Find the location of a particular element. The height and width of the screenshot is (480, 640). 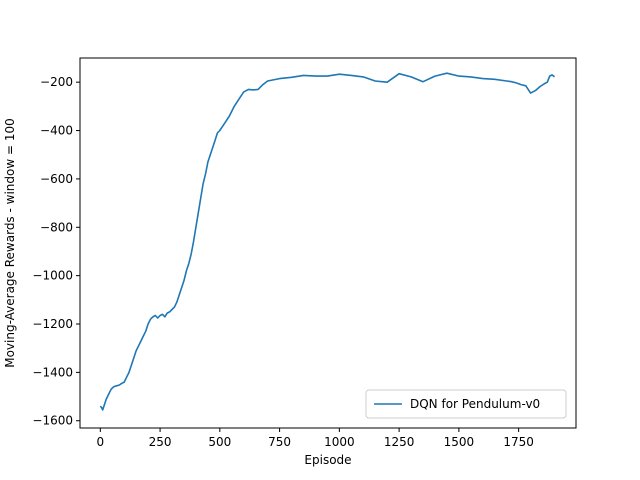

x-tick-label: 0 is located at coordinates (100, 442).